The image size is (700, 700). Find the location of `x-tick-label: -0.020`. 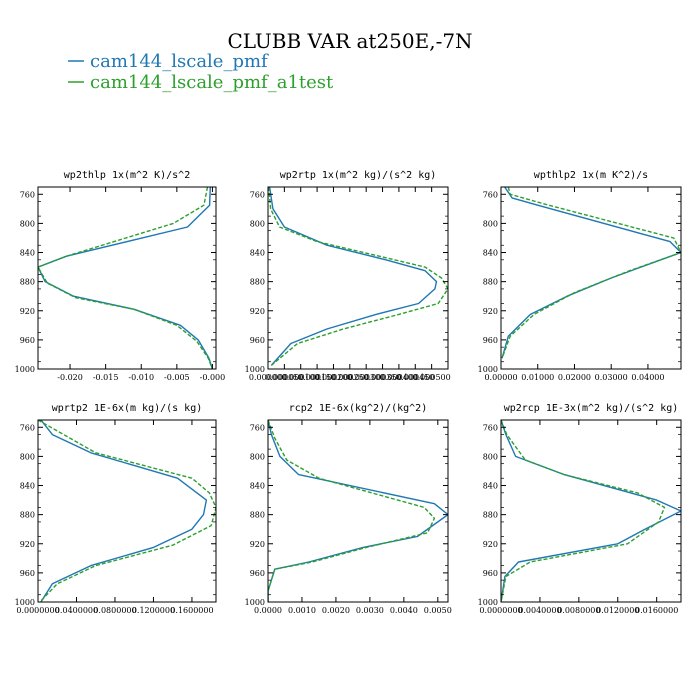

x-tick-label: -0.020 is located at coordinates (70, 377).